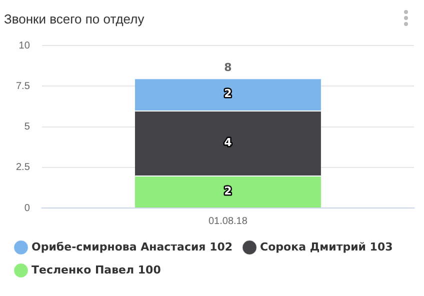 The image size is (424, 296). What do you see at coordinates (24, 46) in the screenshot?
I see `y-tick-label: 10` at bounding box center [24, 46].